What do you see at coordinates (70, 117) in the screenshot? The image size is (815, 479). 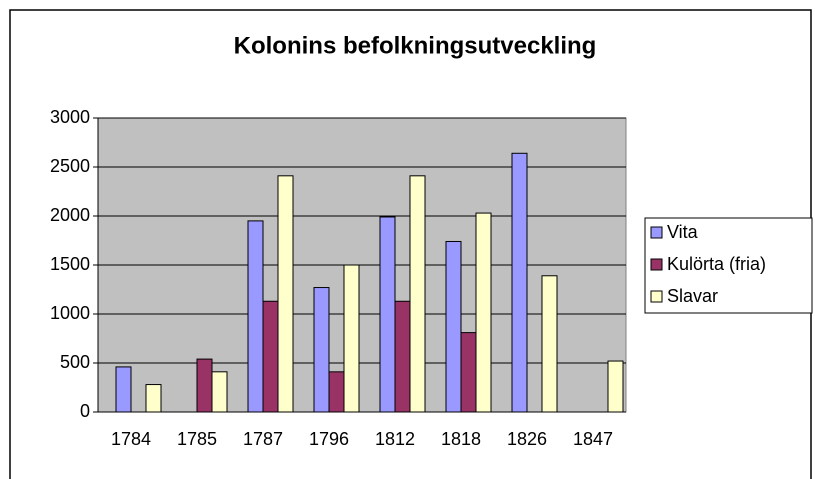 I see `y-tick-label: 3000` at bounding box center [70, 117].